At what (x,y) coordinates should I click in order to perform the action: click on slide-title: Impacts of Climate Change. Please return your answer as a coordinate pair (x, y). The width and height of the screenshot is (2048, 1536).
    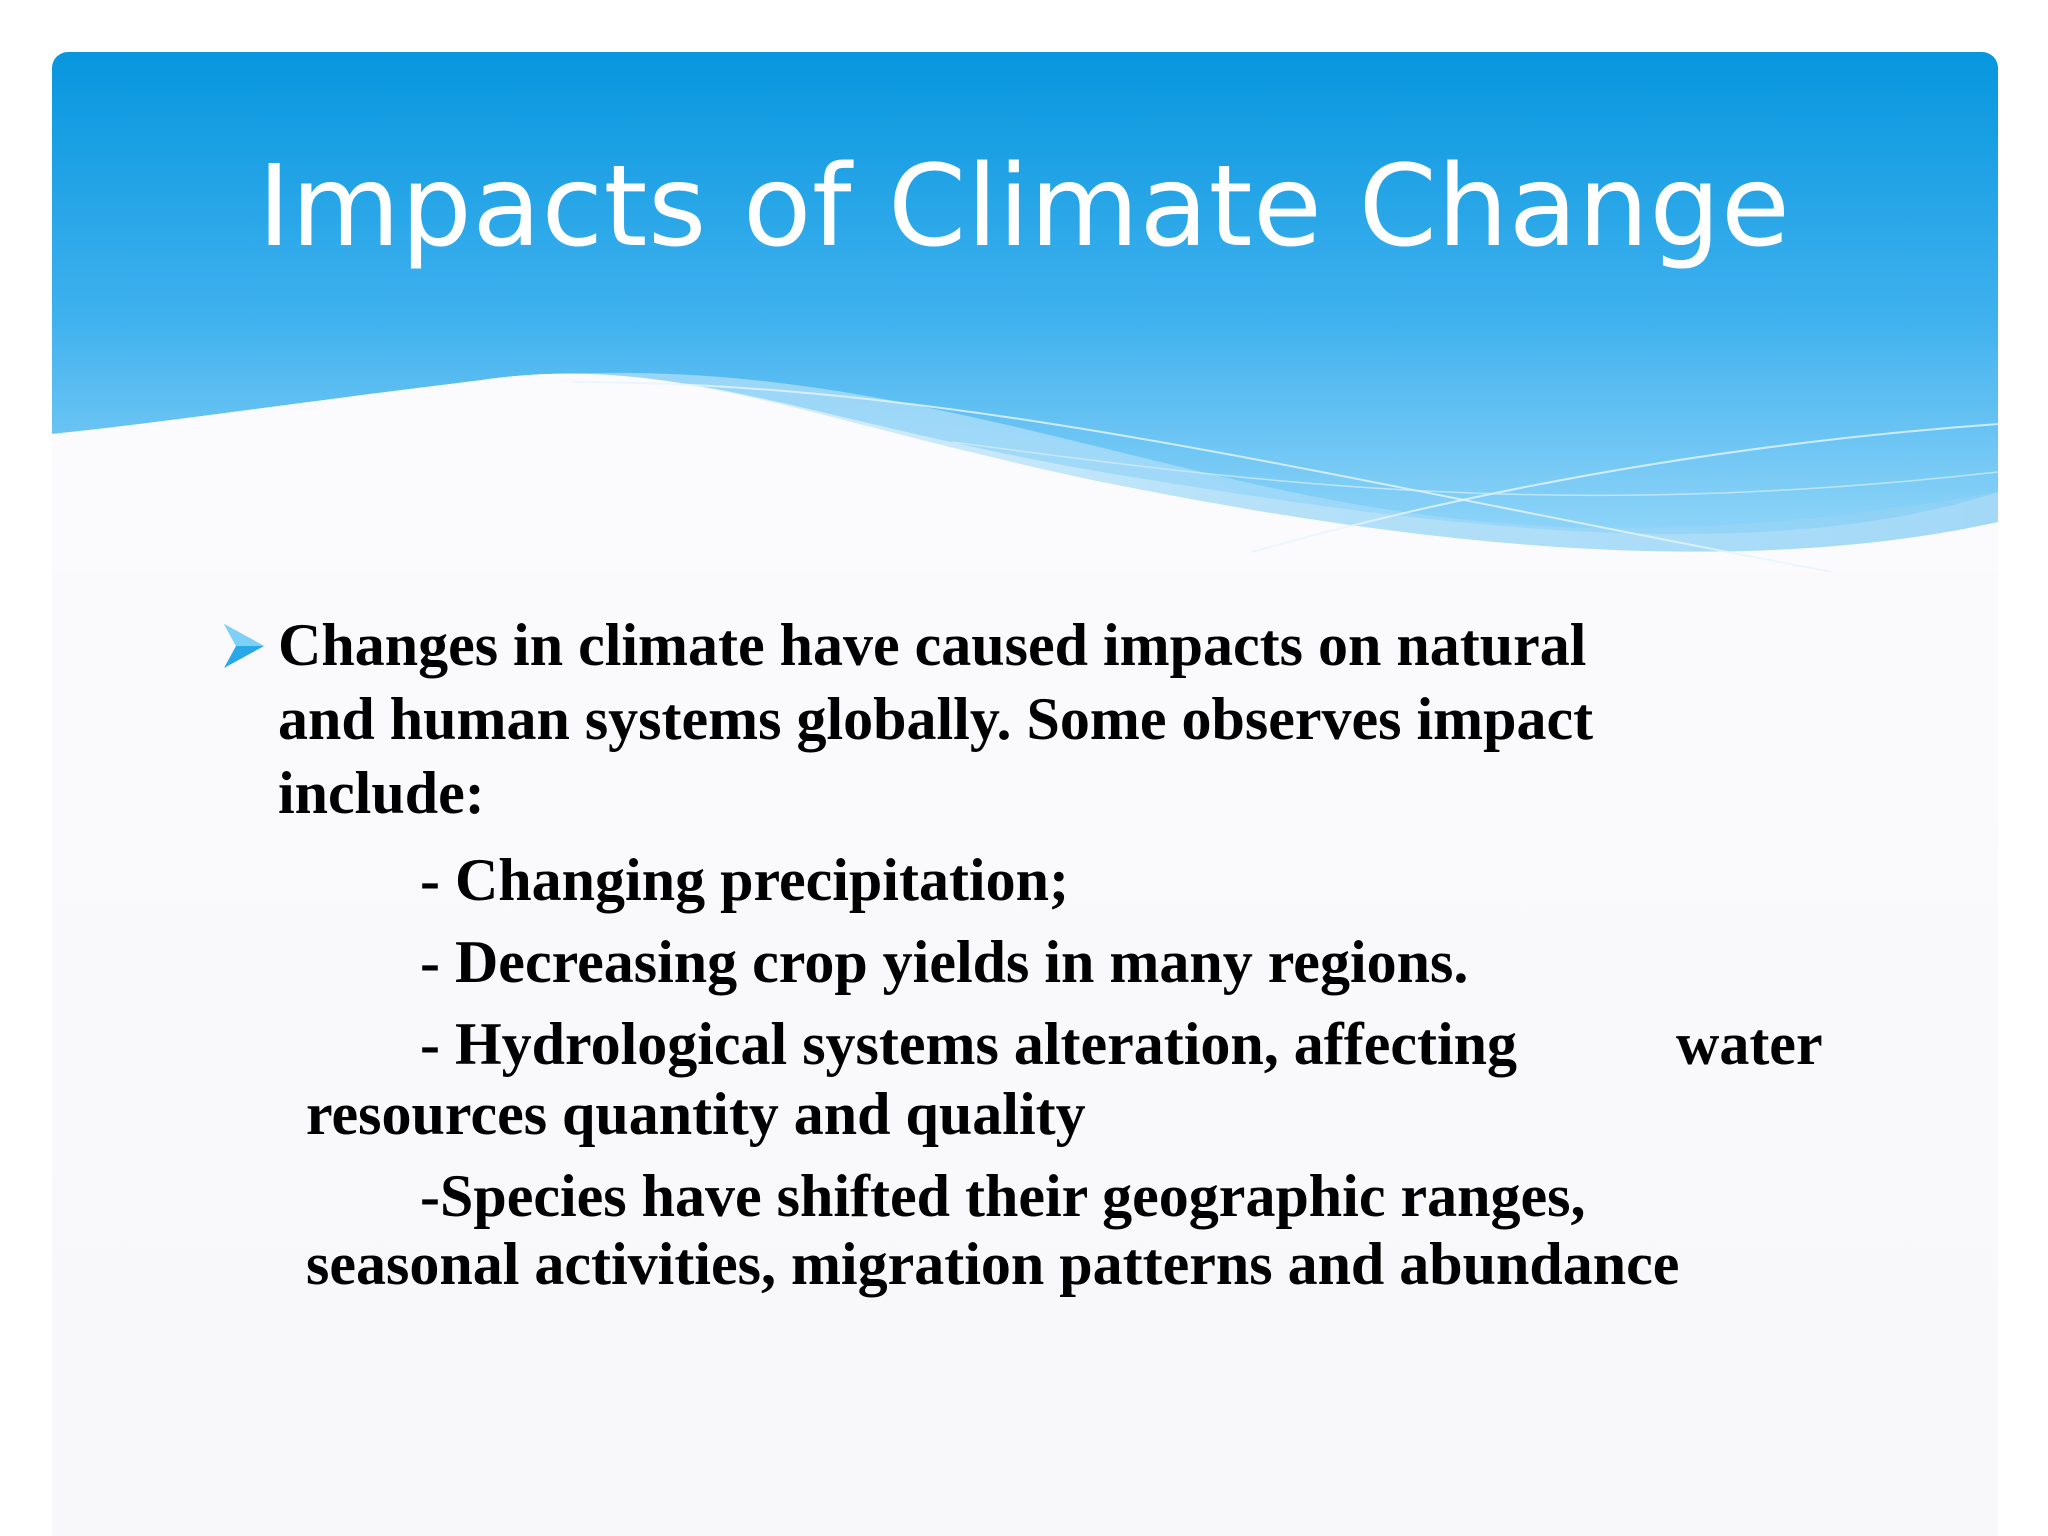
    Looking at the image, I should click on (1024, 207).